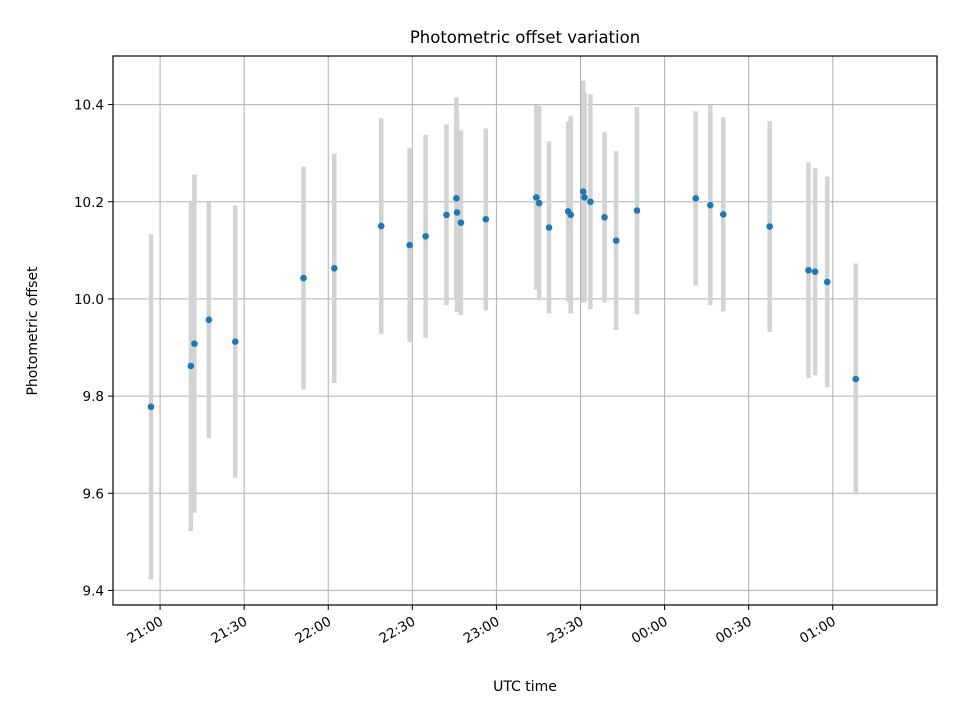 This screenshot has height=720, width=960. Describe the element at coordinates (89, 203) in the screenshot. I see `y-tick-label: 10.2` at that location.